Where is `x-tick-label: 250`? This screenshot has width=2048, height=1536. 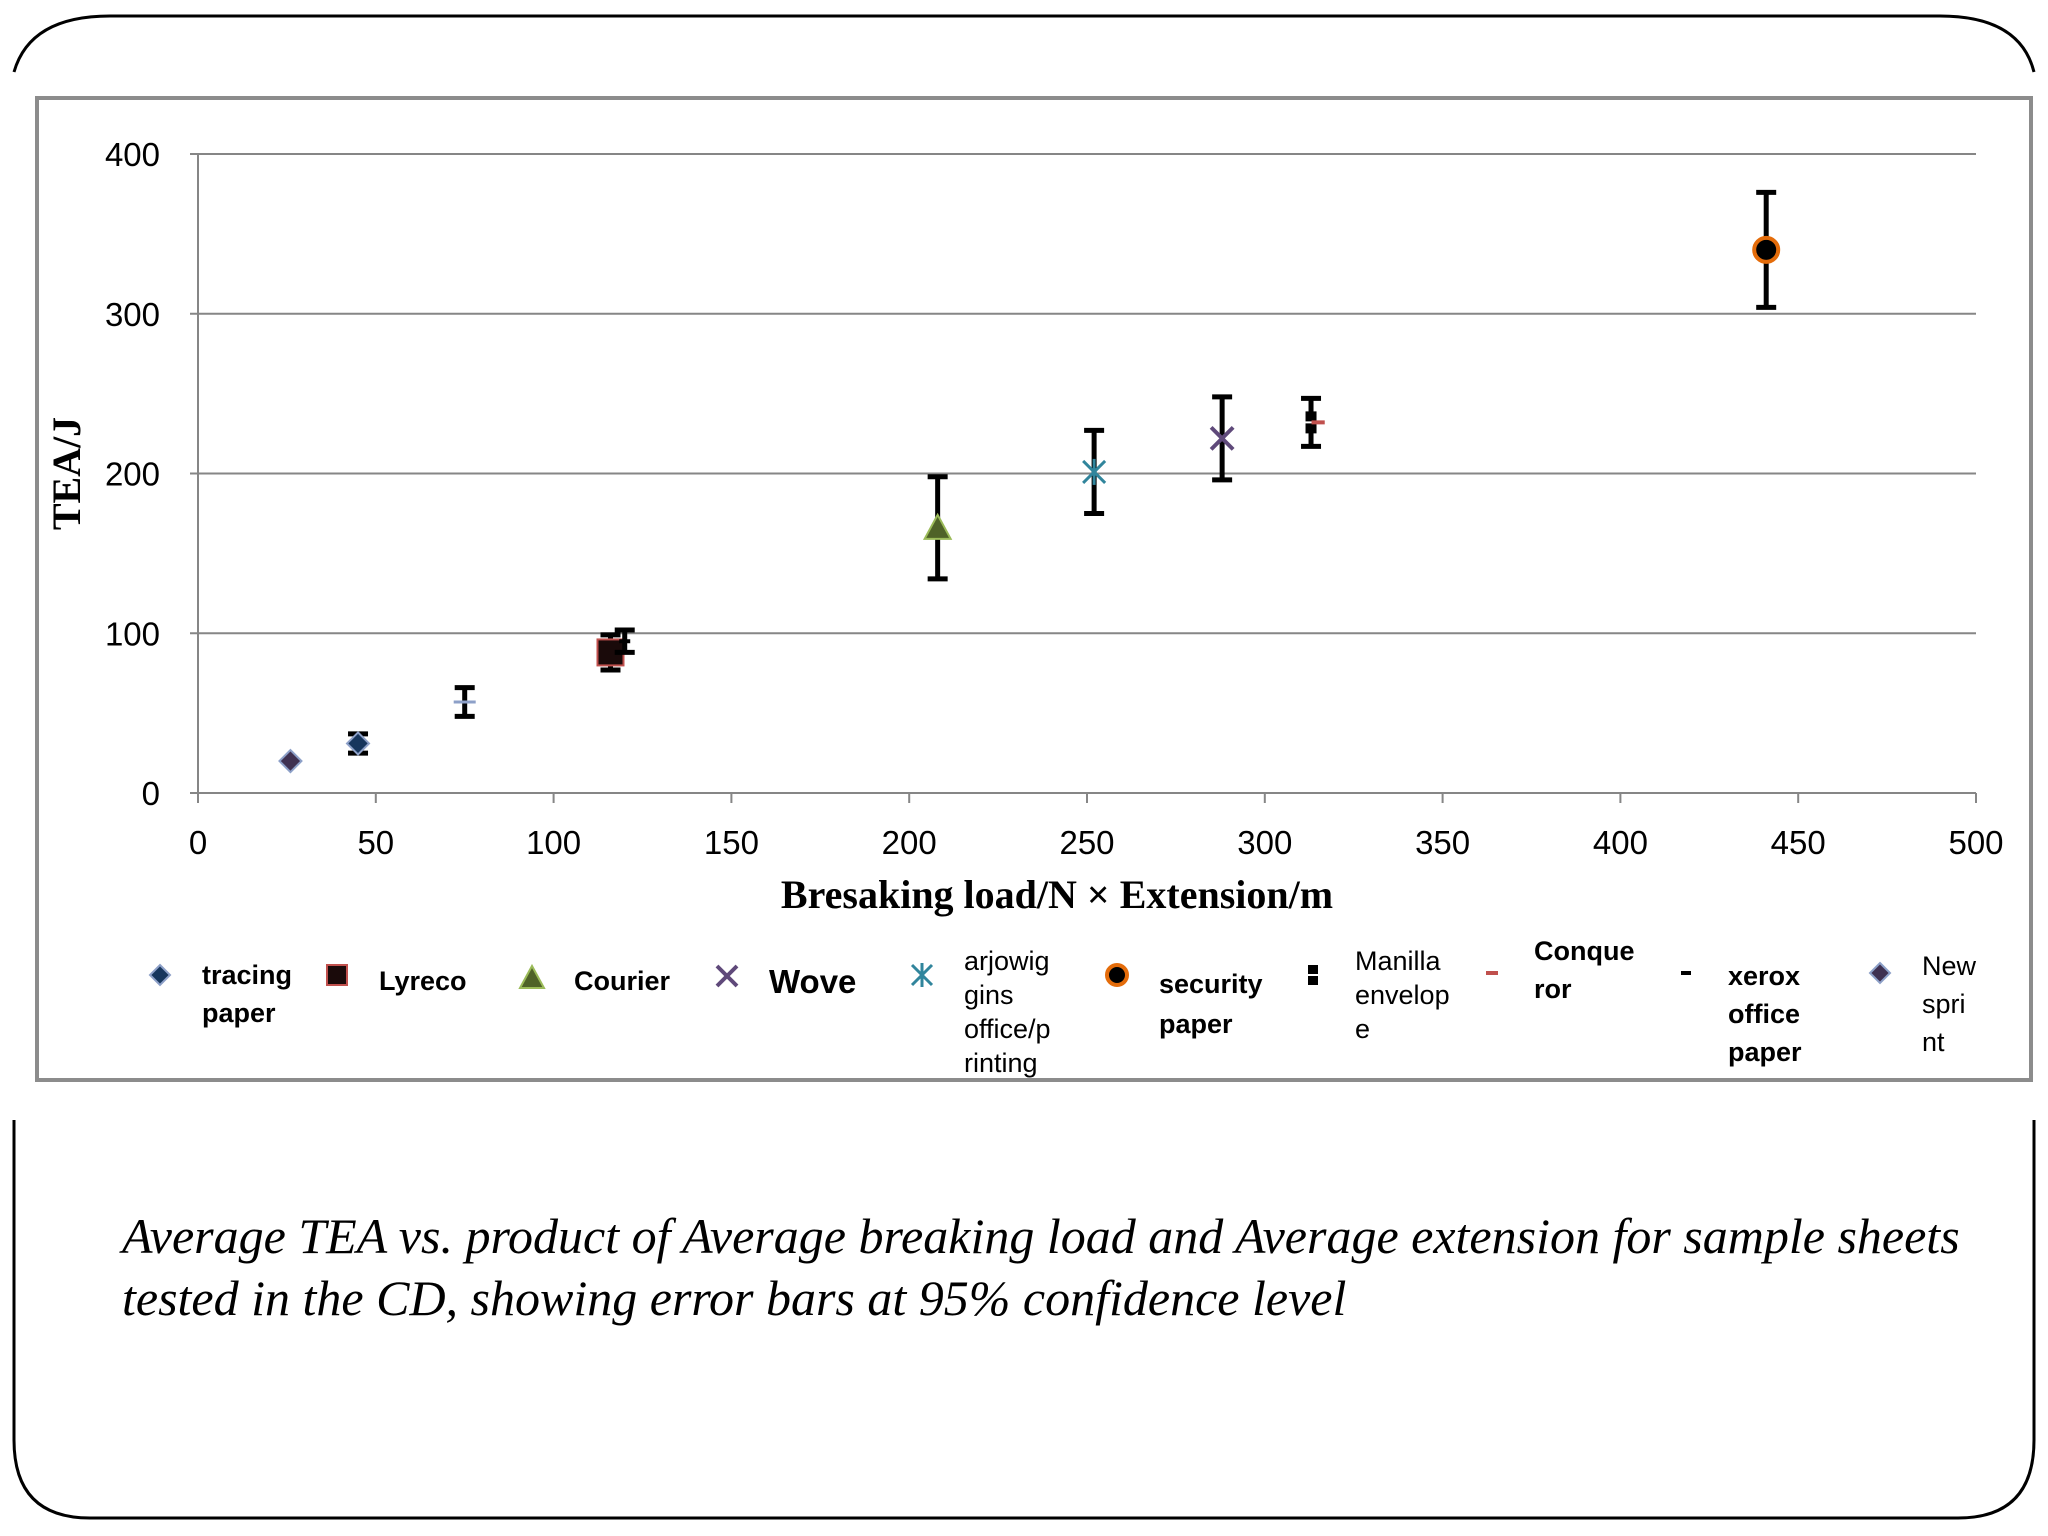
x-tick-label: 250 is located at coordinates (1086, 842).